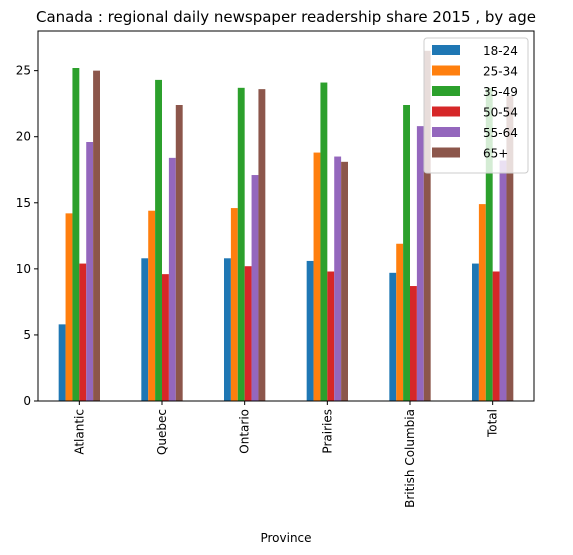 Image resolution: width=573 pixels, height=555 pixels. What do you see at coordinates (327, 431) in the screenshot?
I see `x-tick-label: Prairies` at bounding box center [327, 431].